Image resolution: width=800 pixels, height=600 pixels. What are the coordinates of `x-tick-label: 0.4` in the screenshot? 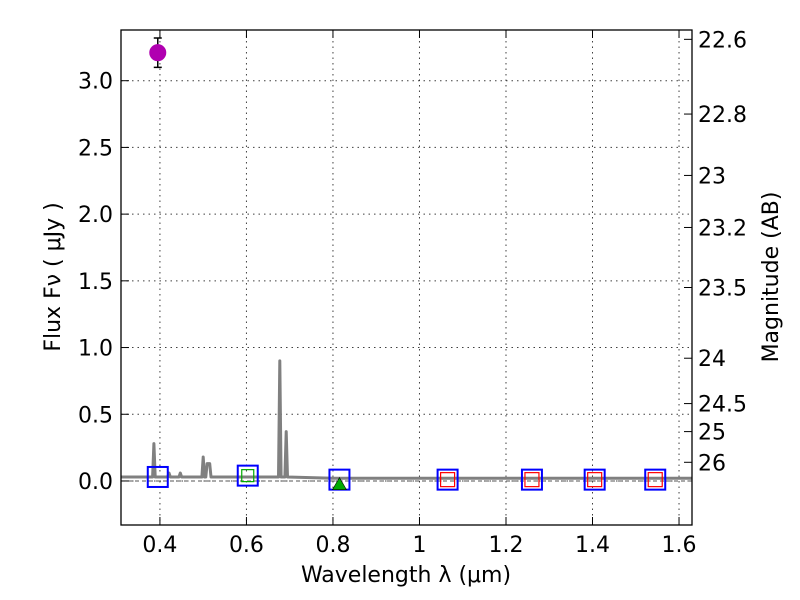 It's located at (159, 545).